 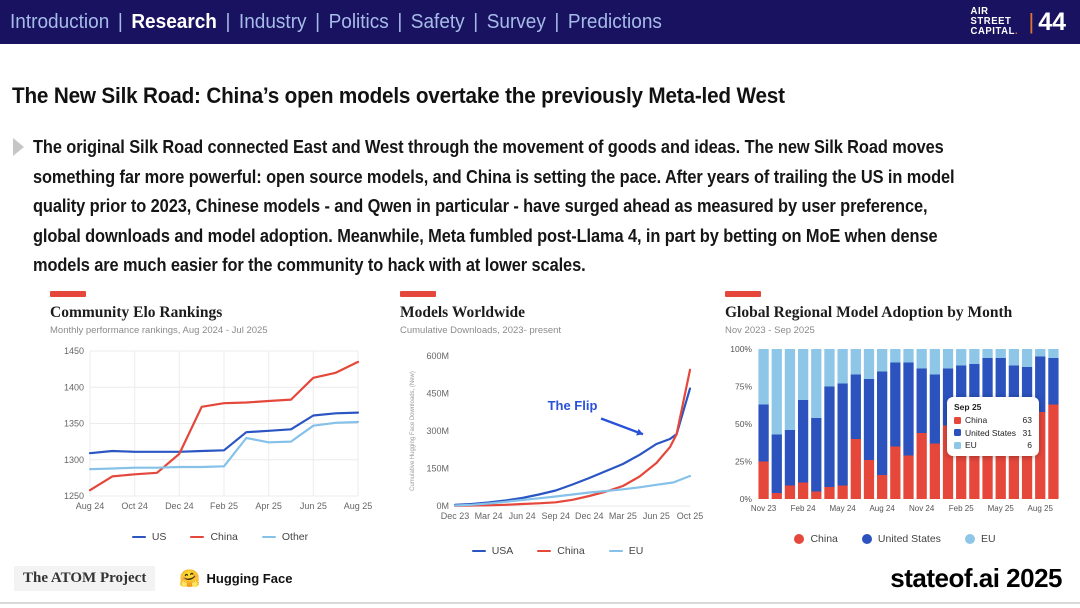 What do you see at coordinates (614, 21) in the screenshot?
I see `nav-item-predictions: Predictions` at bounding box center [614, 21].